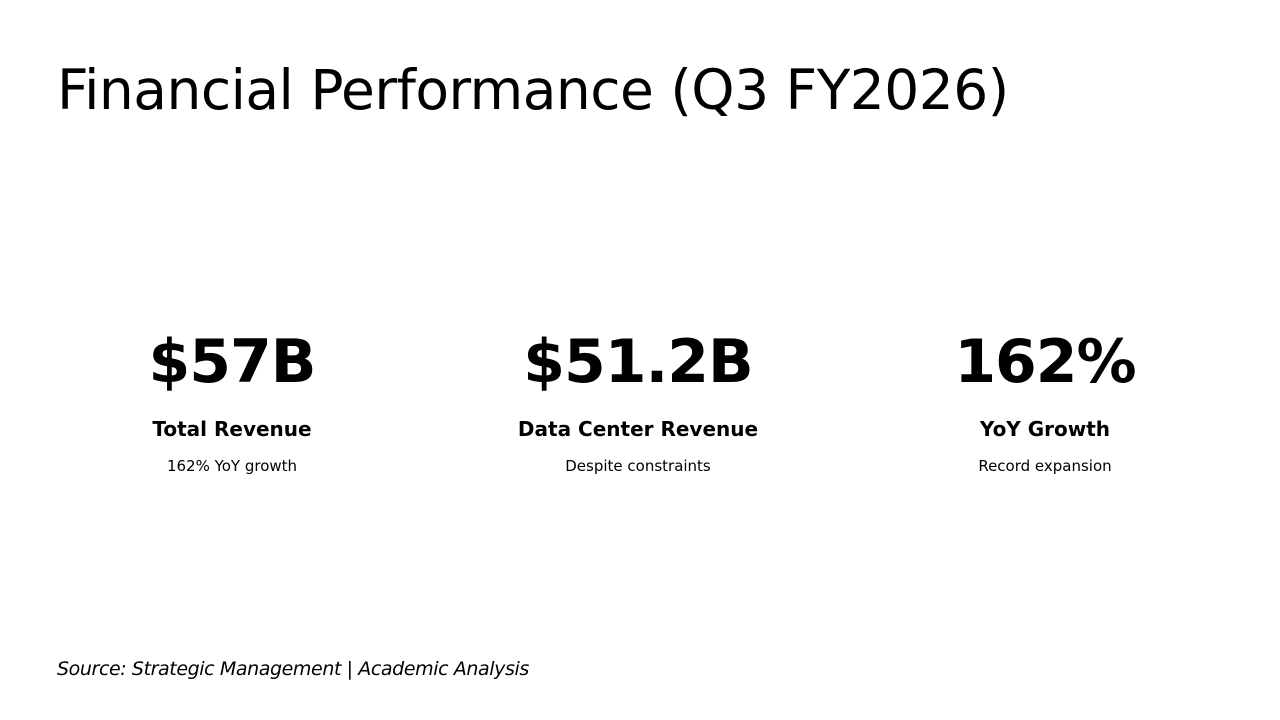  I want to click on metric-description: Despite constraints, so click(638, 466).